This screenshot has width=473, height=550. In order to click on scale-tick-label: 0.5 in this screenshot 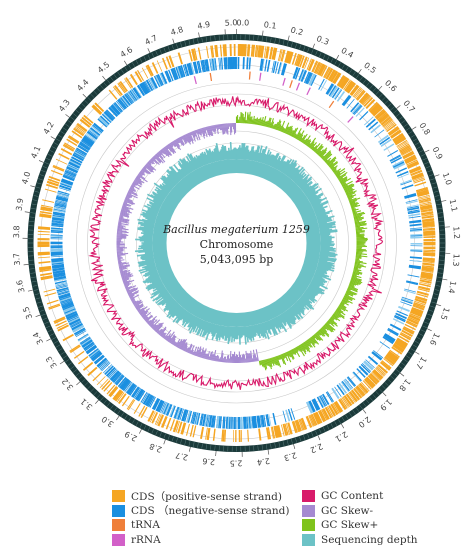, I will do `click(370, 68)`.